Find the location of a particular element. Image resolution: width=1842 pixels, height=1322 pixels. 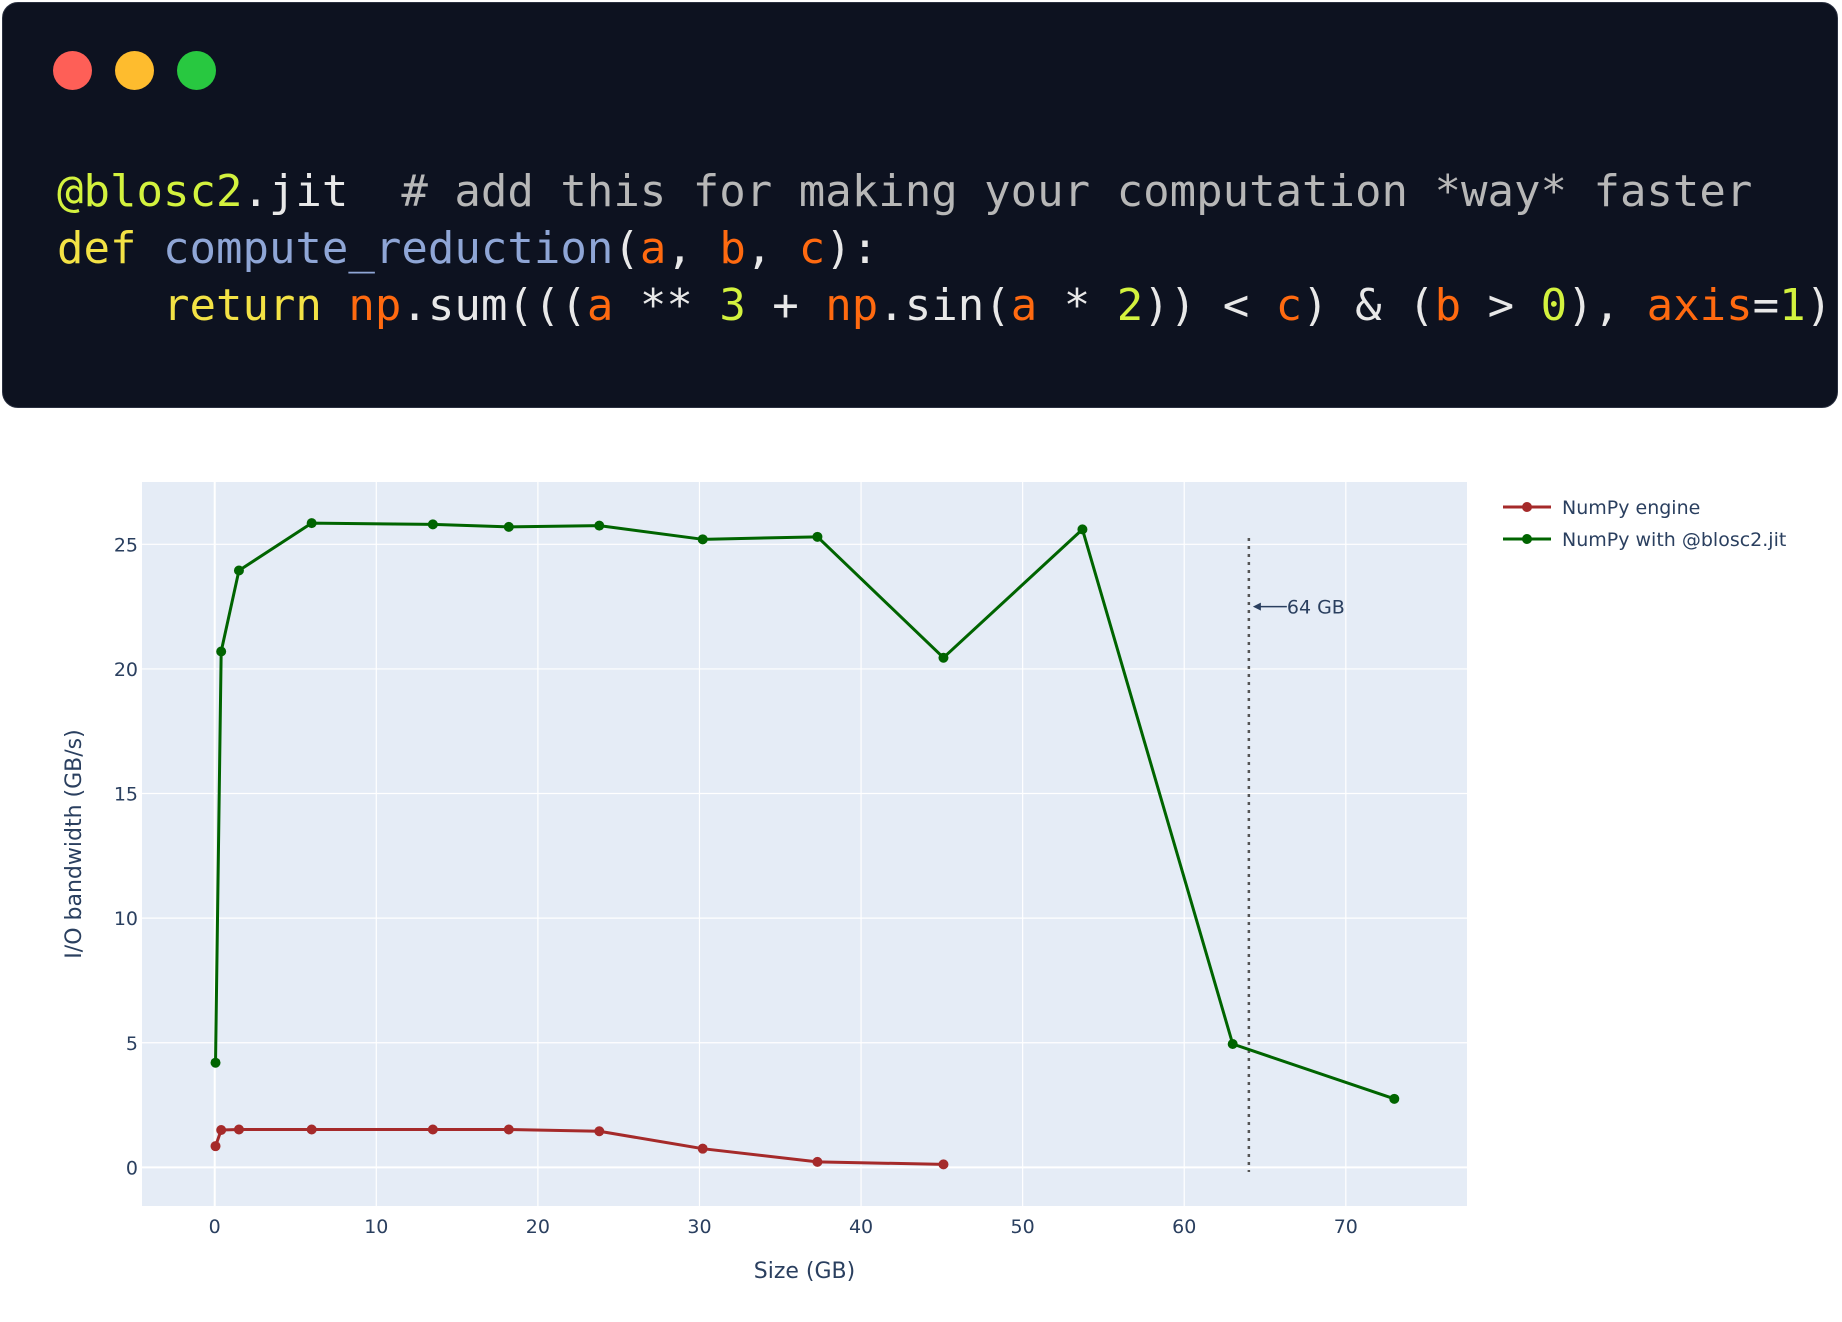

legend-label: NumPy engine is located at coordinates (1631, 508).